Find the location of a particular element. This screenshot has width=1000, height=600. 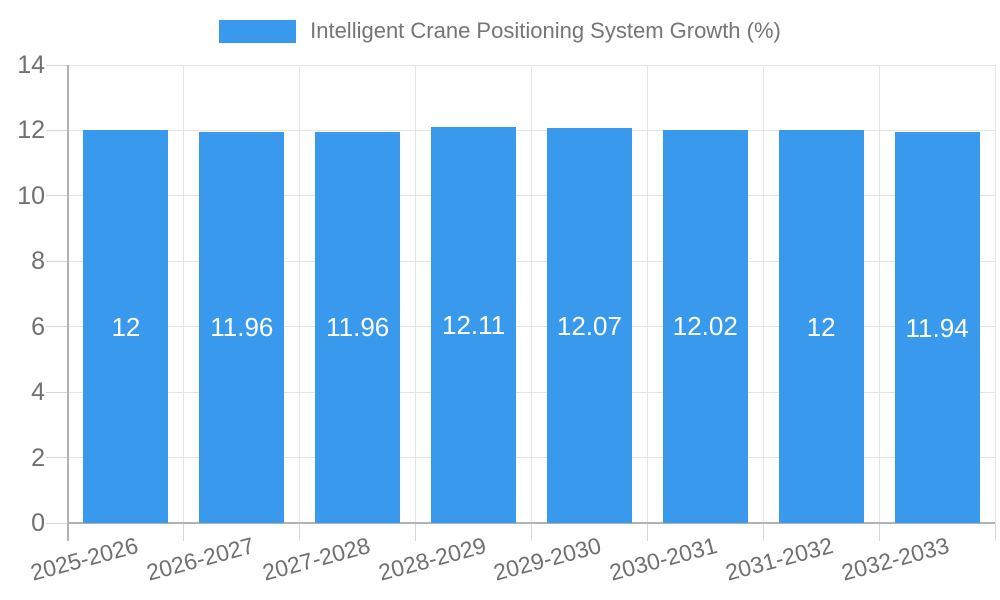

bar-value-label: 12.07 is located at coordinates (589, 325).